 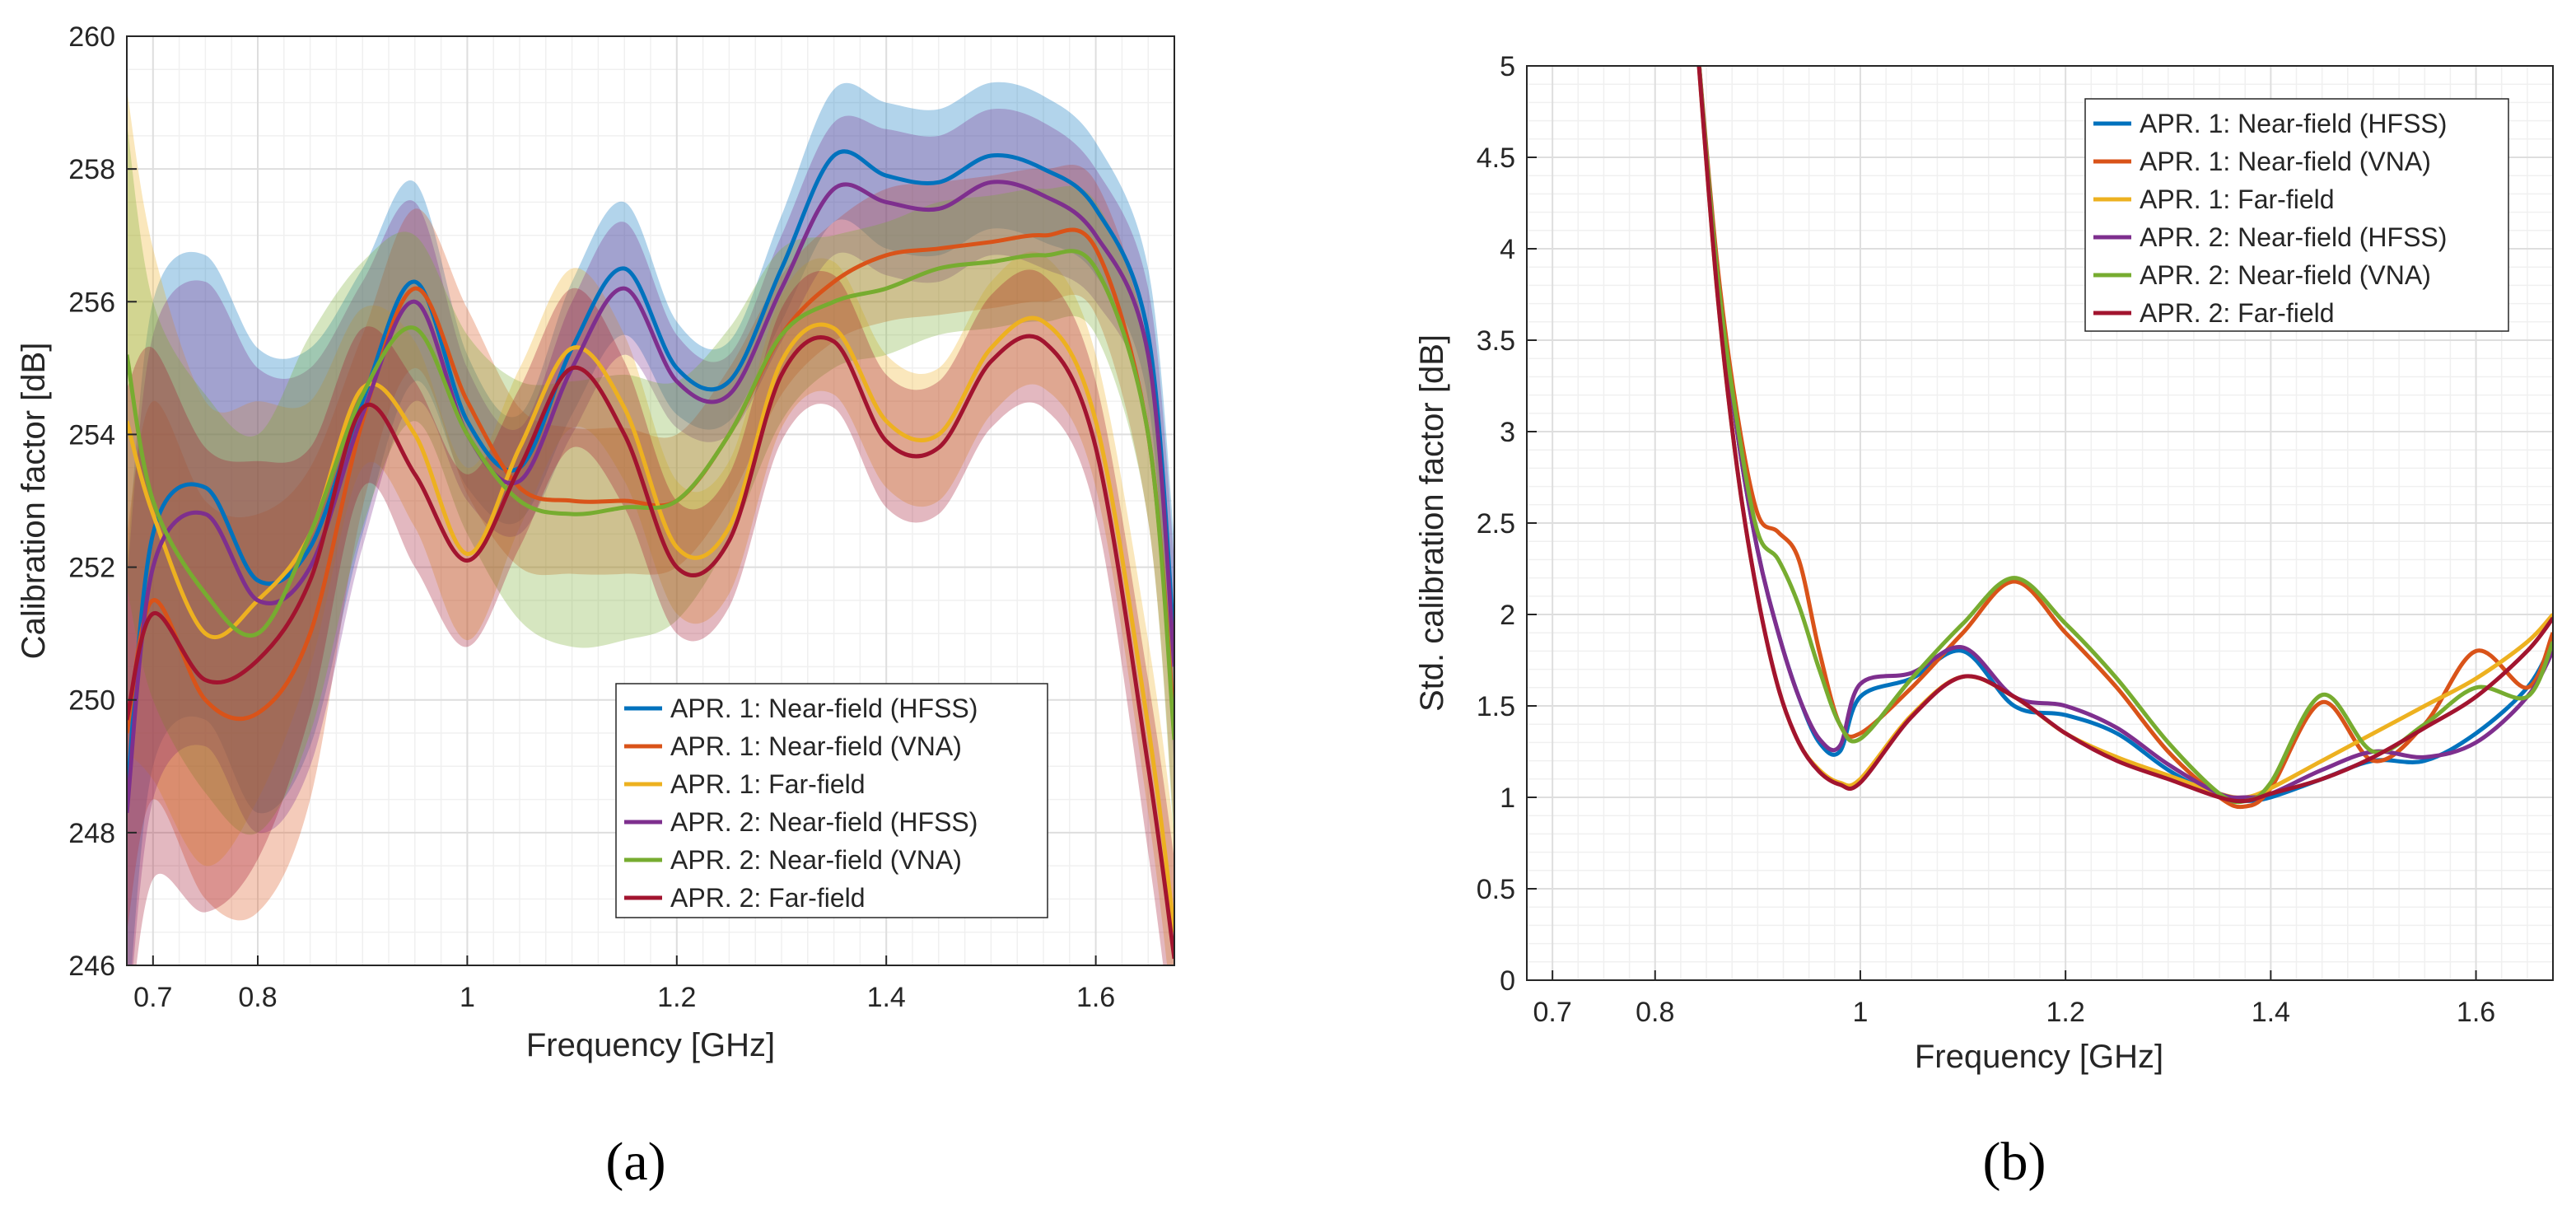 I want to click on y-tick-label: 4.5, so click(x=1496, y=158).